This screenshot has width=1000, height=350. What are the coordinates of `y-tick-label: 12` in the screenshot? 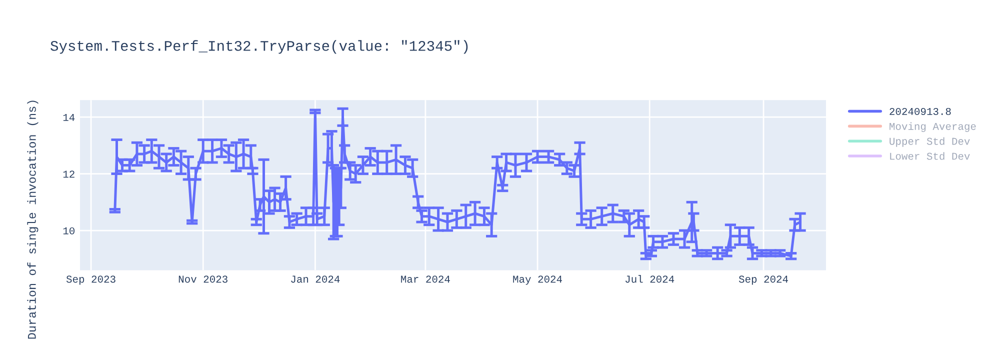 It's located at (68, 174).